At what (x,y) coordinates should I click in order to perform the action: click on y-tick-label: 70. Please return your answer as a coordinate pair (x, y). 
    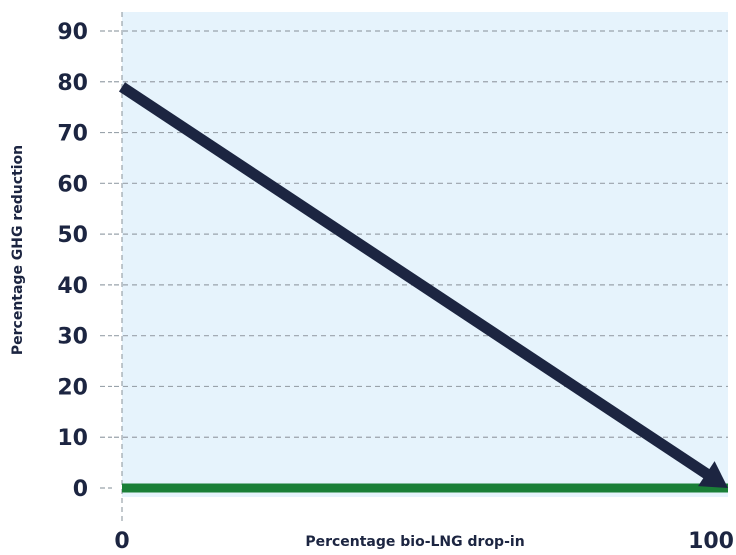
    Looking at the image, I should click on (72, 134).